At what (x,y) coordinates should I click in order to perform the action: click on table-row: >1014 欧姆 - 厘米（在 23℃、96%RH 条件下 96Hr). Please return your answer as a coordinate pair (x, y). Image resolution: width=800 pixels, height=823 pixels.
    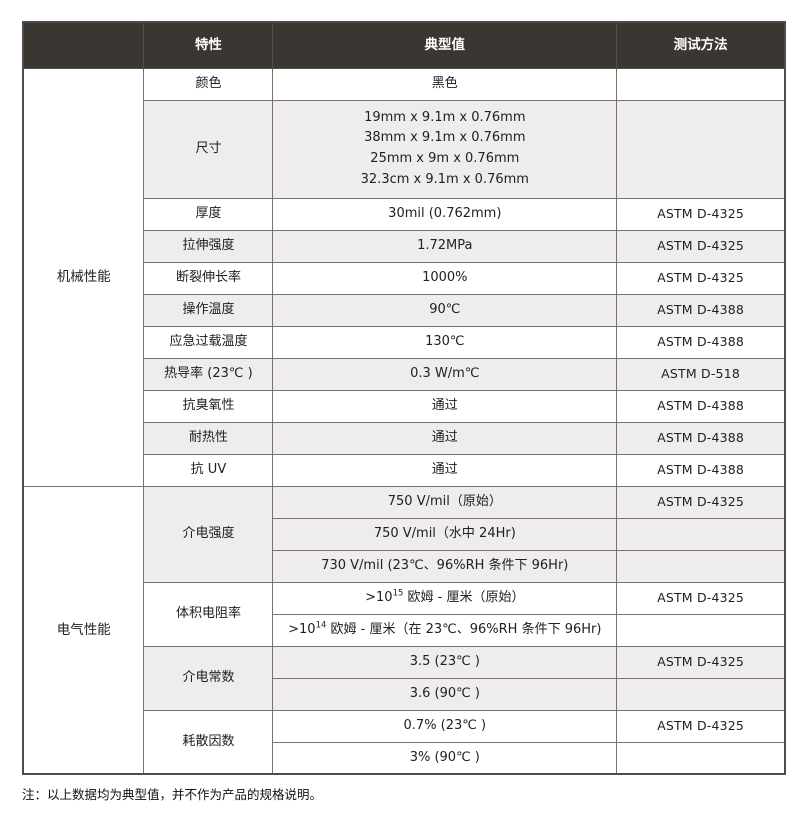
    Looking at the image, I should click on (404, 630).